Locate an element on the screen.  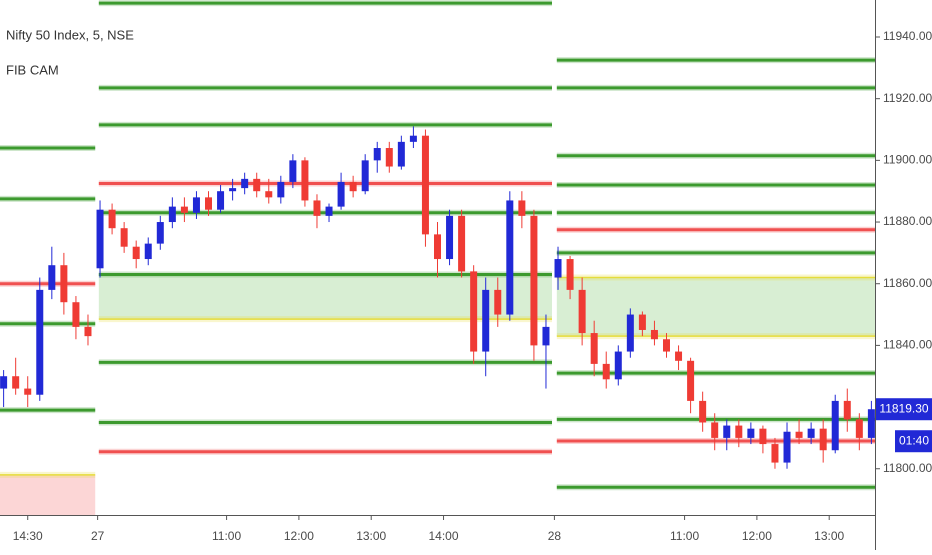
y-tick-label: 11880.00 is located at coordinates (907, 221).